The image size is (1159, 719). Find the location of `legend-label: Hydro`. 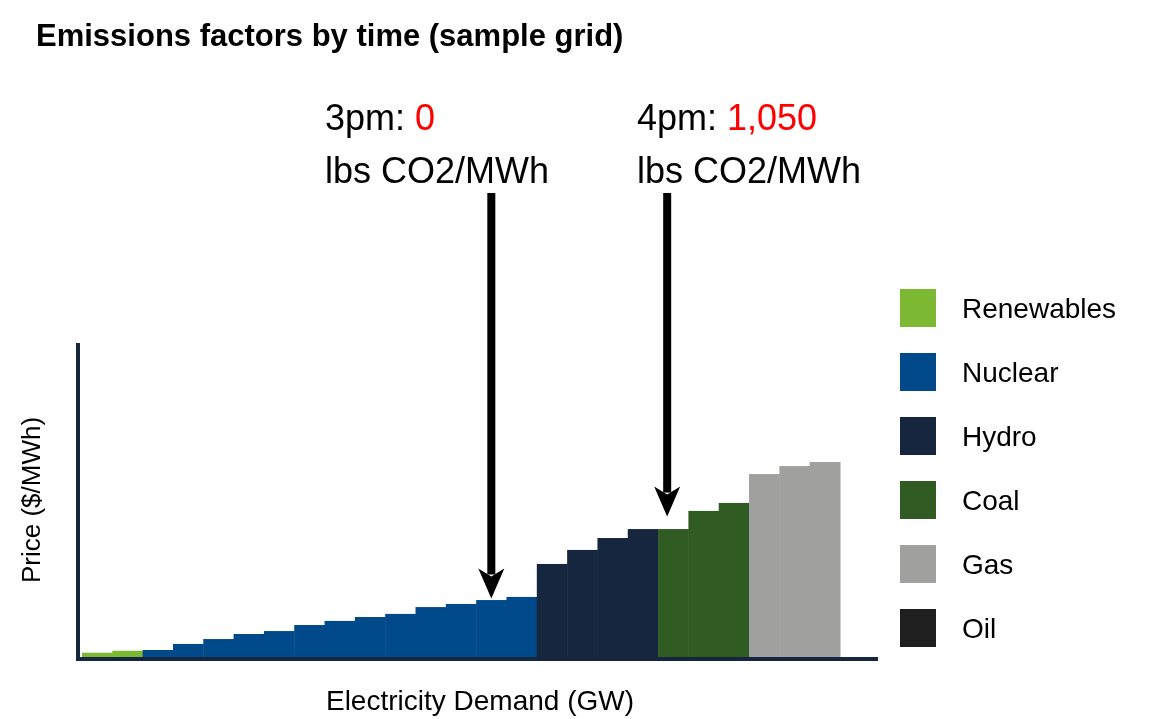

legend-label: Hydro is located at coordinates (999, 436).